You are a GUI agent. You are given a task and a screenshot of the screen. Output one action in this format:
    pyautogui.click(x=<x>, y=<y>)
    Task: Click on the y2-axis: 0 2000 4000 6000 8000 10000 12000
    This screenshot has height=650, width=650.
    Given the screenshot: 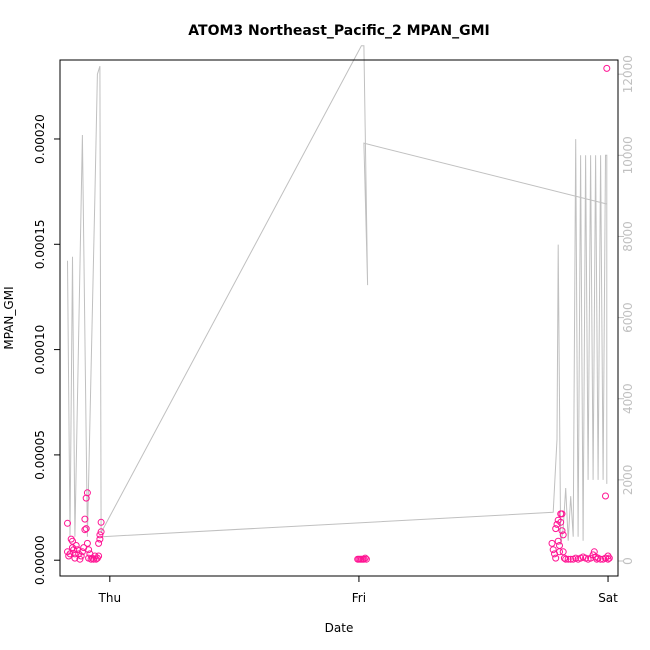 What is the action you would take?
    pyautogui.click(x=626, y=310)
    